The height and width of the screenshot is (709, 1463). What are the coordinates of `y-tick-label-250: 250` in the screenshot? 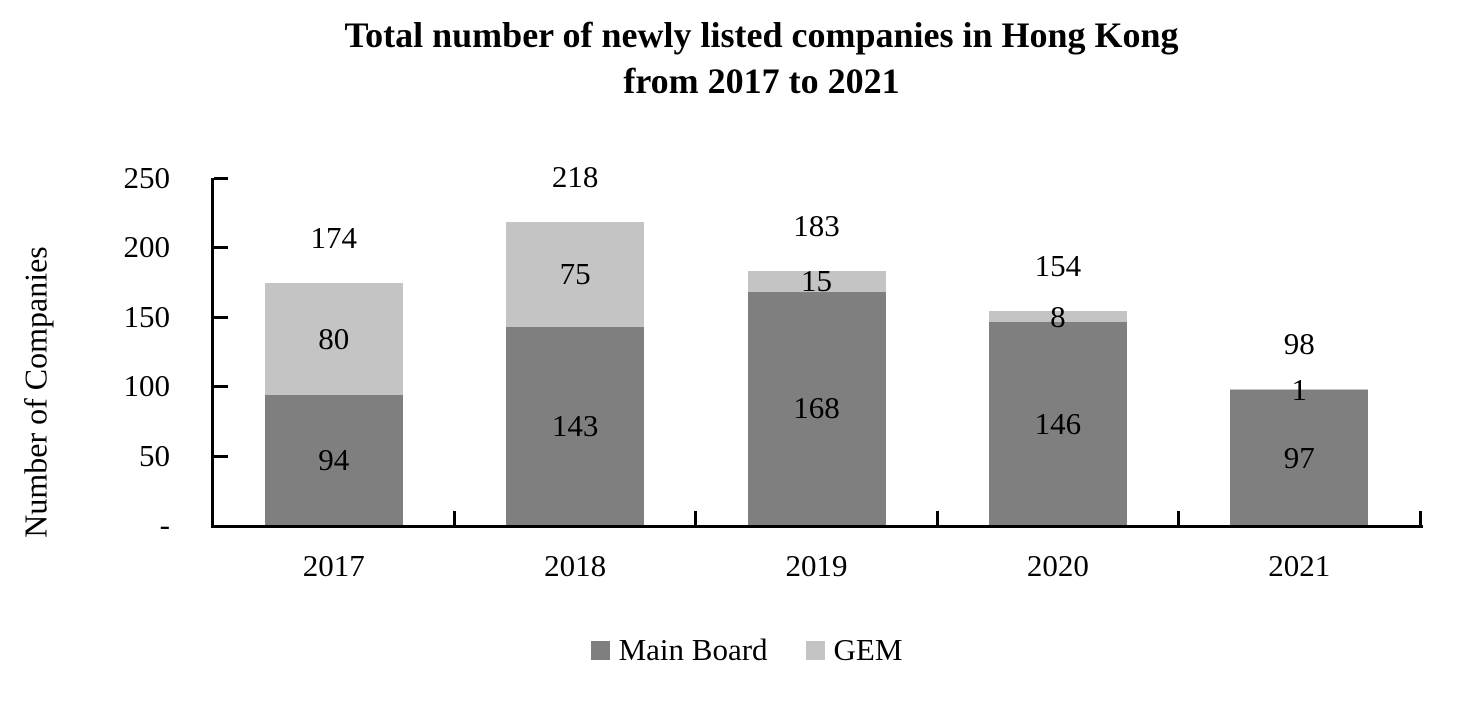 It's located at (147, 177).